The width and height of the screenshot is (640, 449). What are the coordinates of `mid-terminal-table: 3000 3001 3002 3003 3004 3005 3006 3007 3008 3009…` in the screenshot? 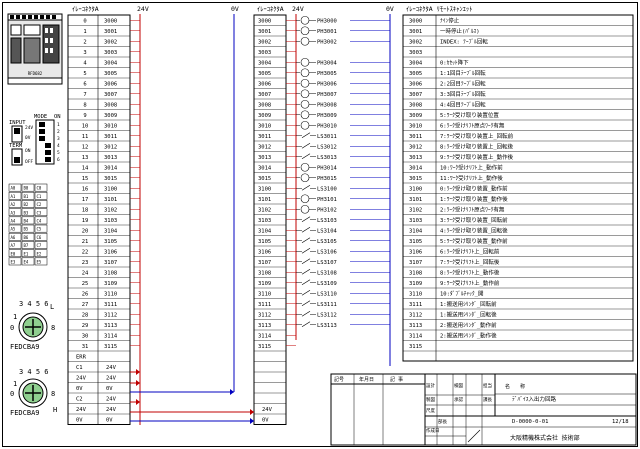 It's located at (274, 219).